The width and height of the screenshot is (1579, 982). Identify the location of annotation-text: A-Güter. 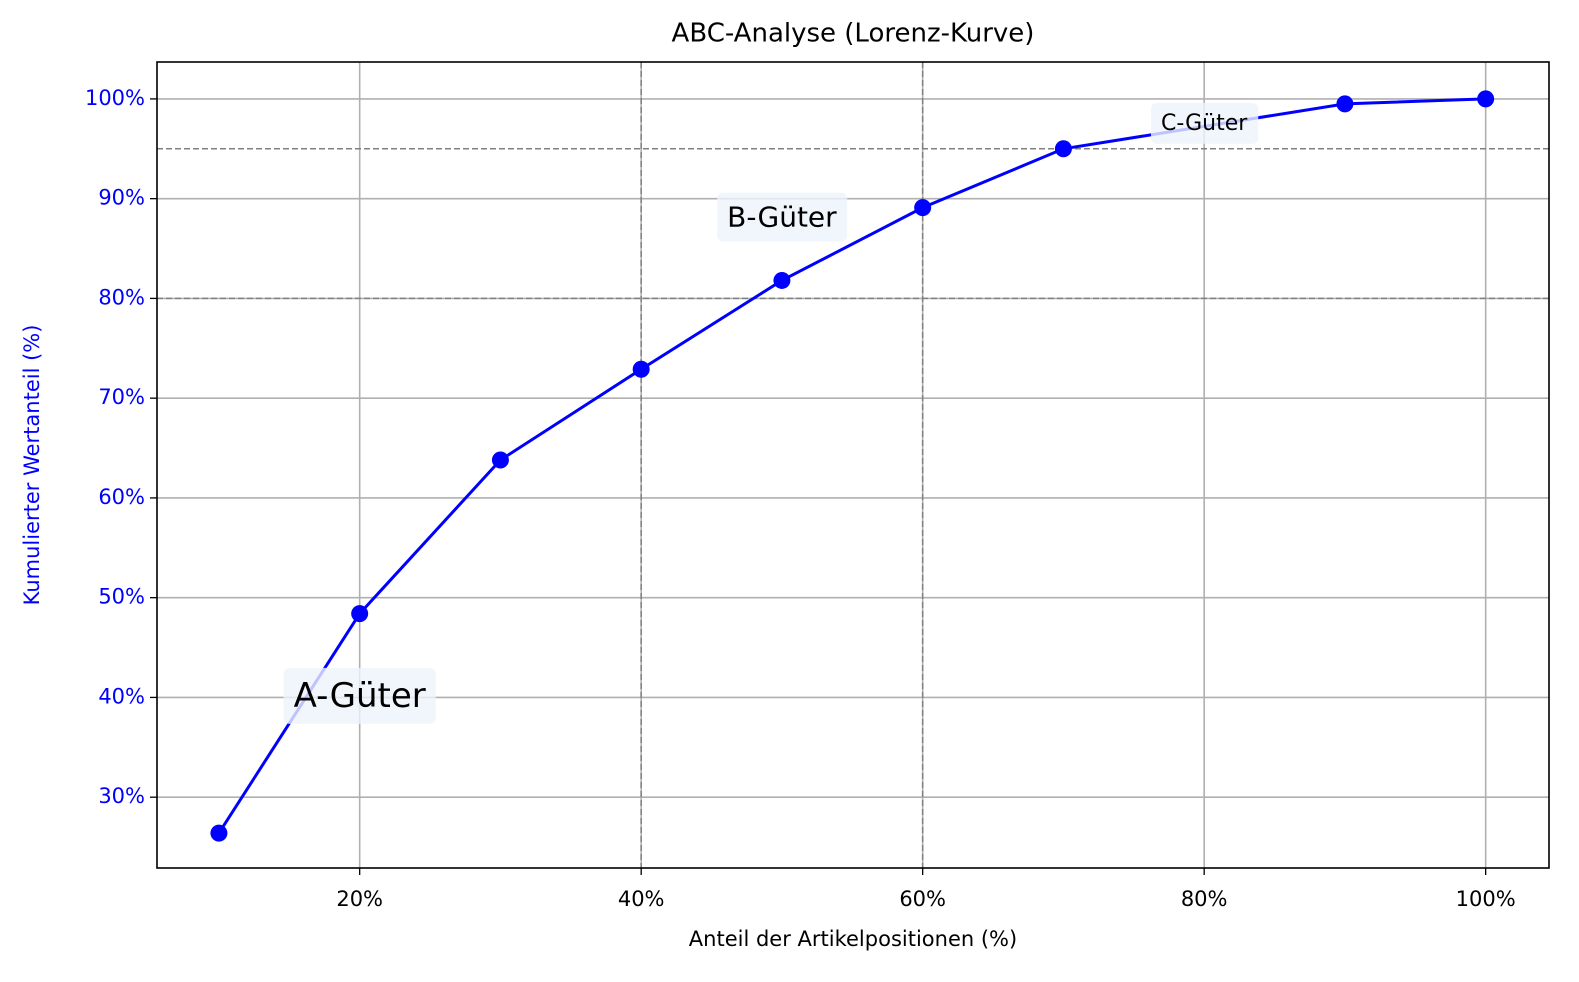
(360, 696).